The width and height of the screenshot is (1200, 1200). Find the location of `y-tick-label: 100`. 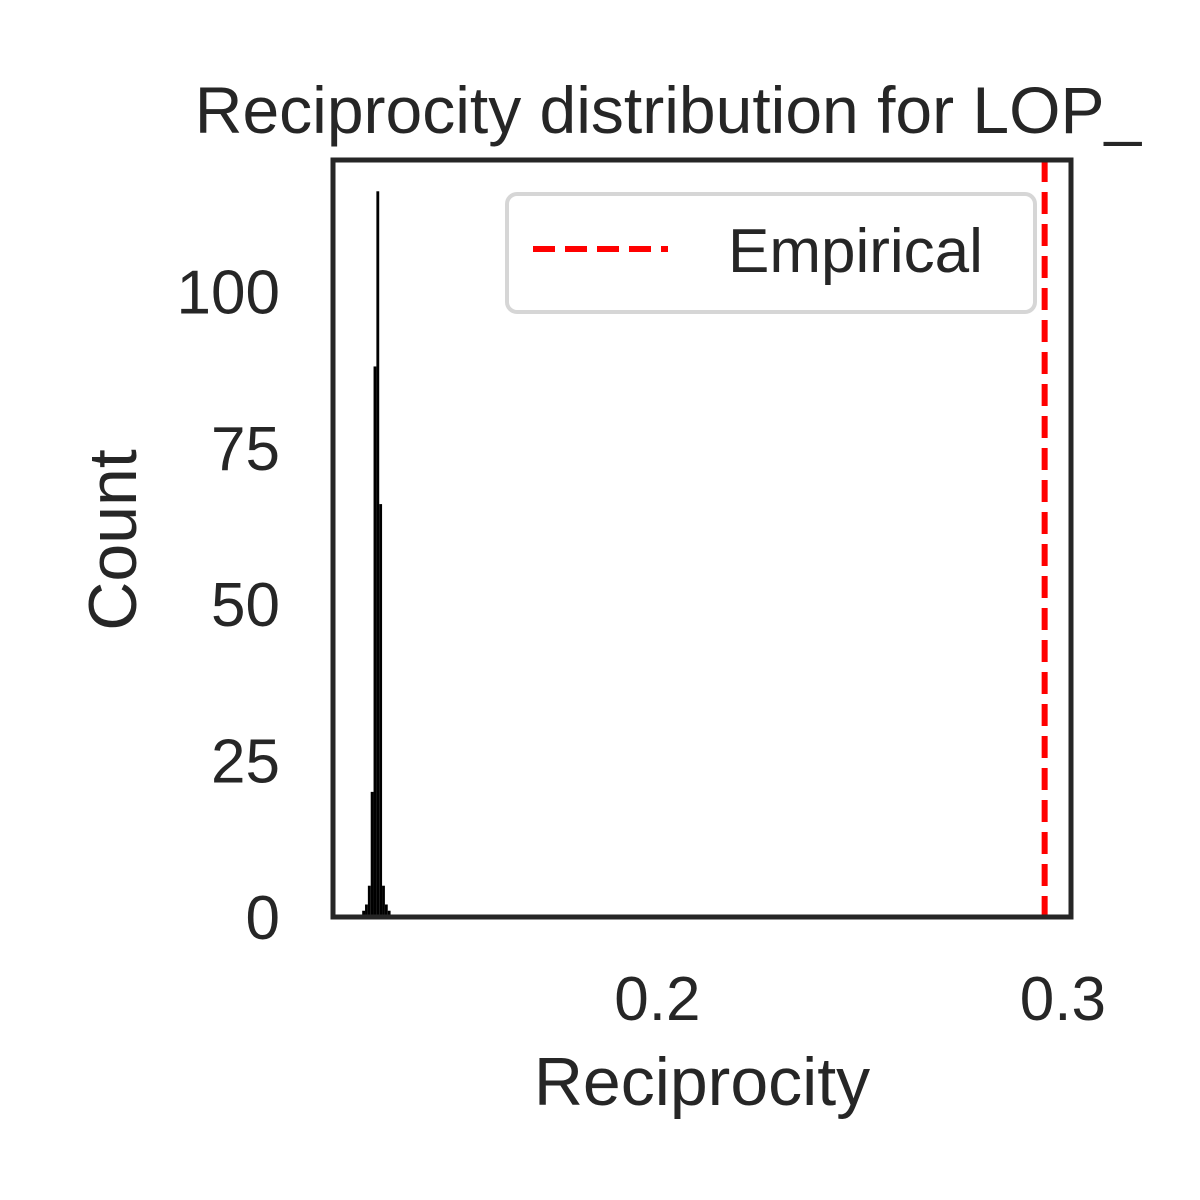

y-tick-label: 100 is located at coordinates (228, 292).